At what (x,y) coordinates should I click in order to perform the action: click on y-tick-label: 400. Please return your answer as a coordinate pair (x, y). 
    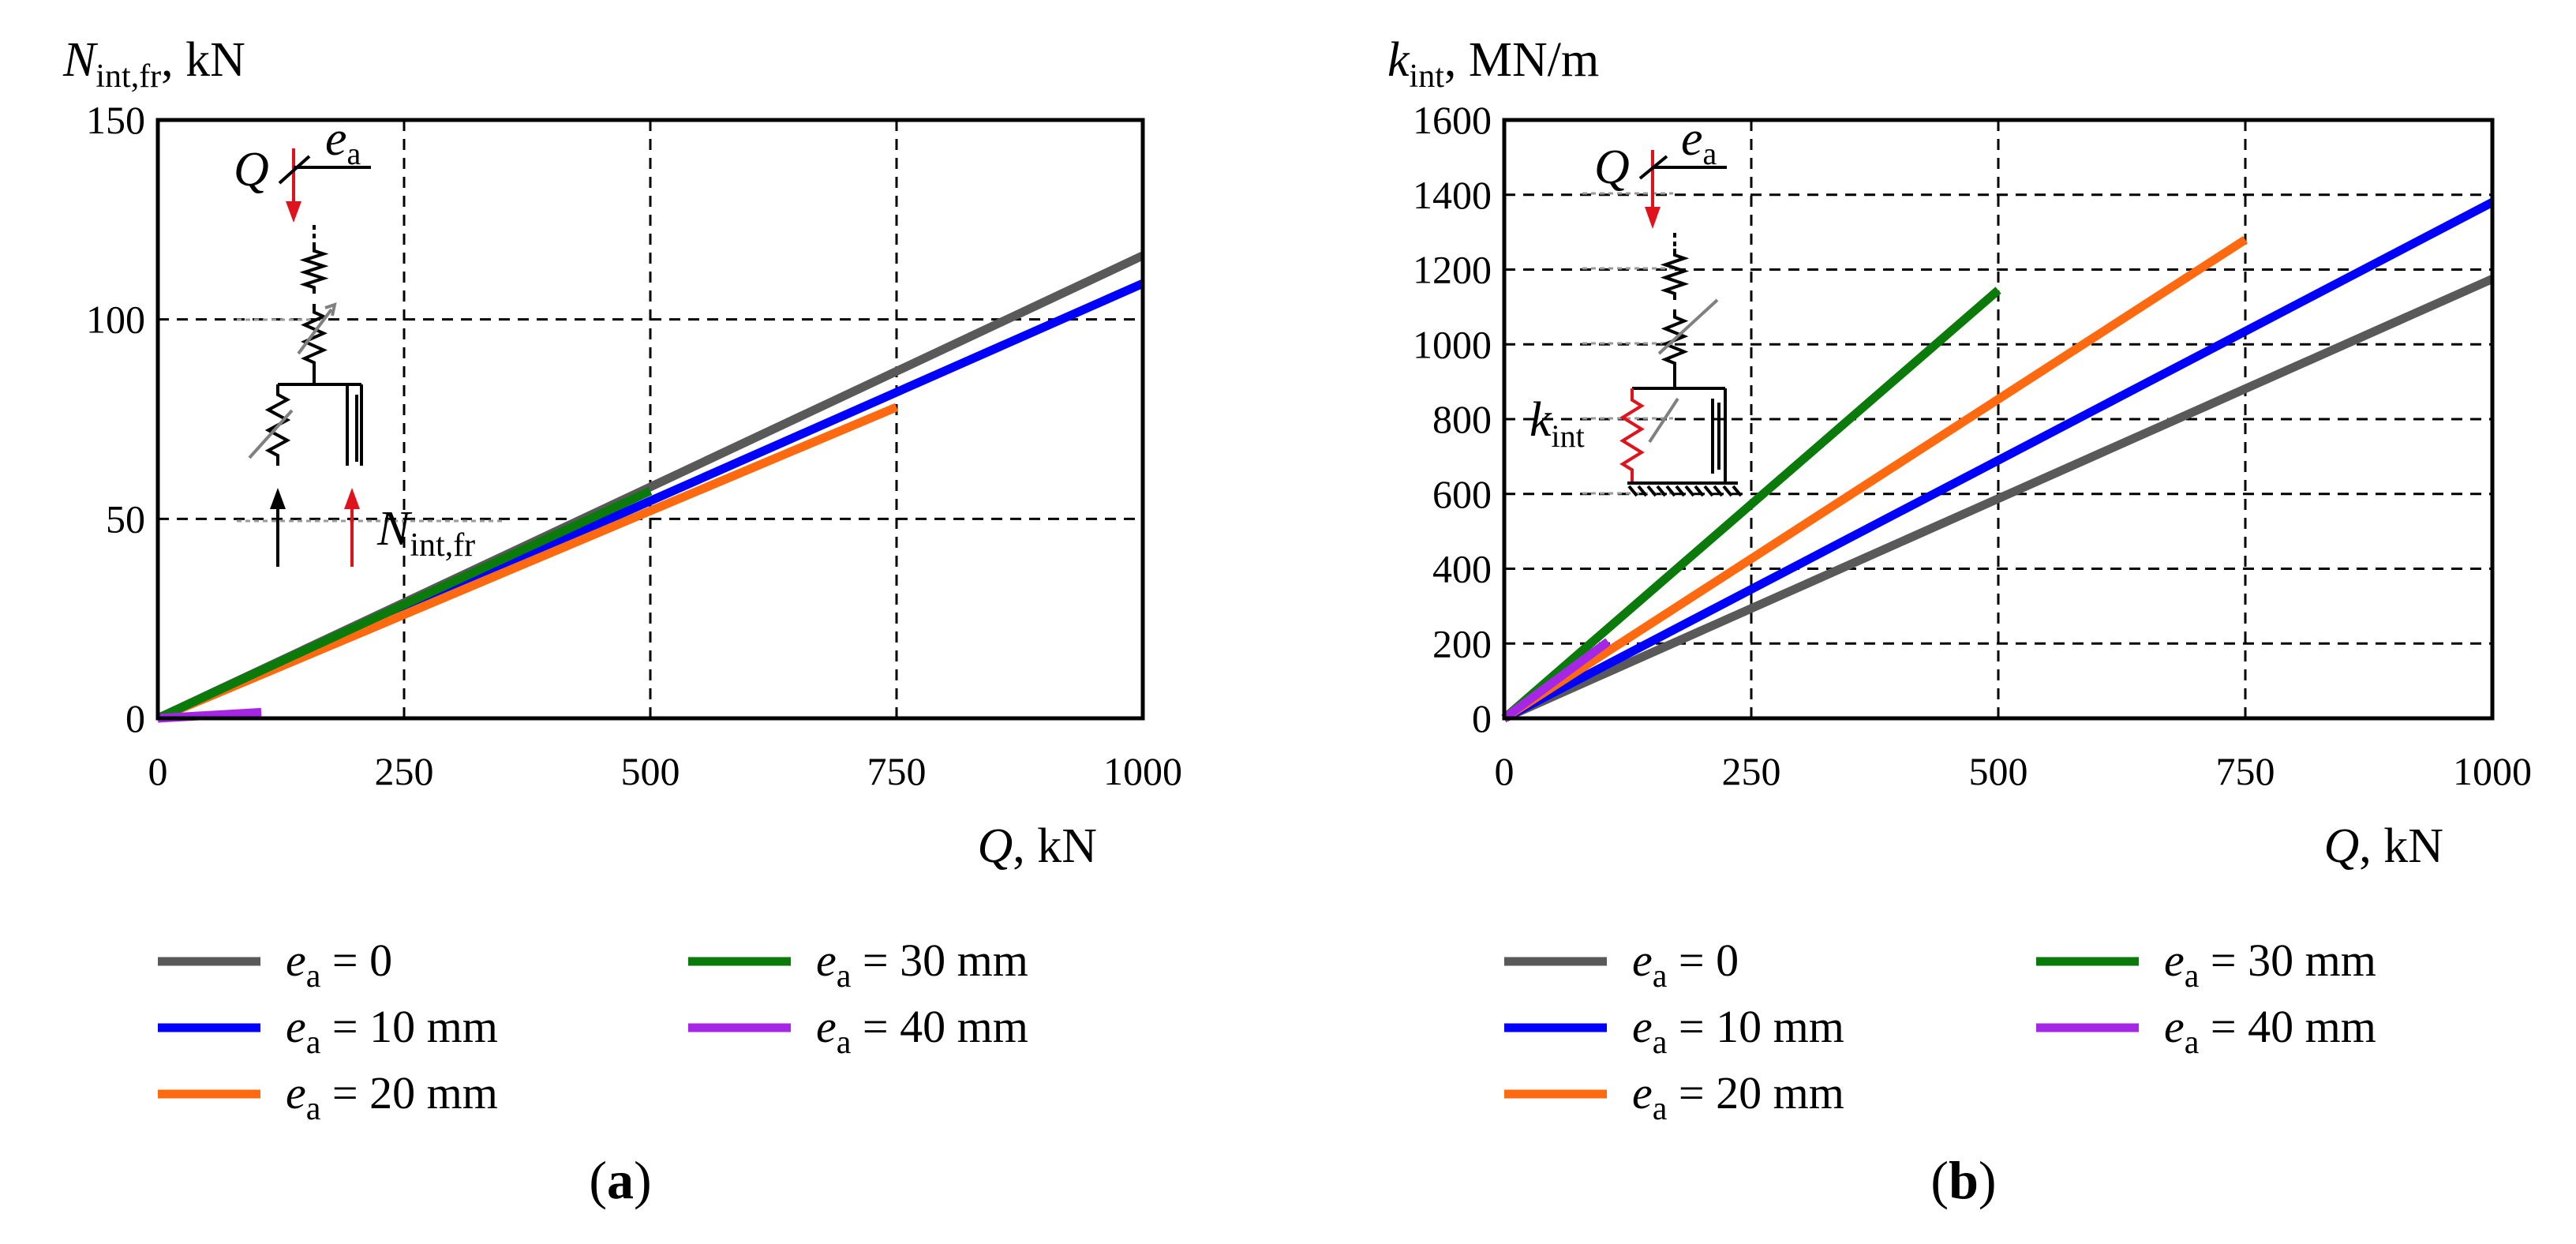
    Looking at the image, I should click on (1462, 569).